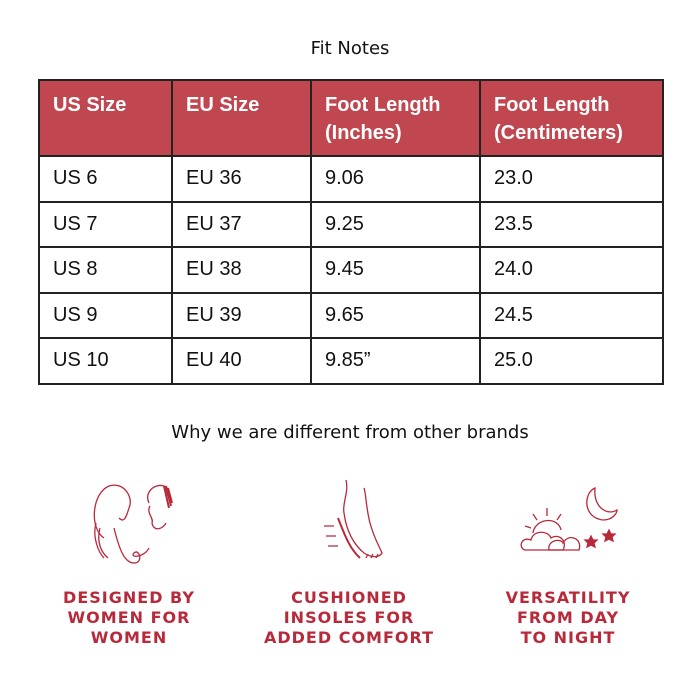  I want to click on header-cell: Foot Length (Centimeters), so click(571, 118).